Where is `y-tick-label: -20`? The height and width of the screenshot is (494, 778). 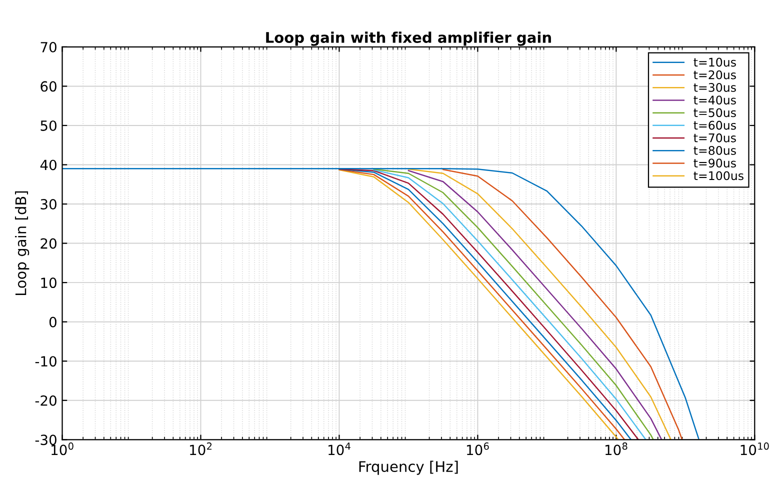
y-tick-label: -20 is located at coordinates (45, 400).